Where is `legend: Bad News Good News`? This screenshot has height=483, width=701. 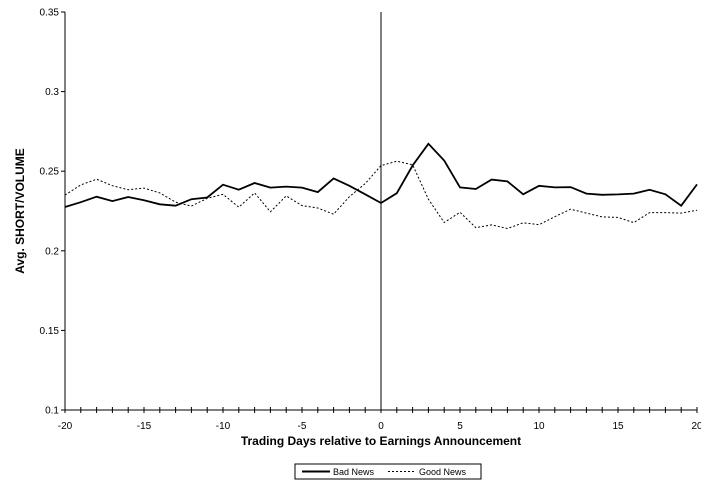
legend: Bad News Good News is located at coordinates (388, 471).